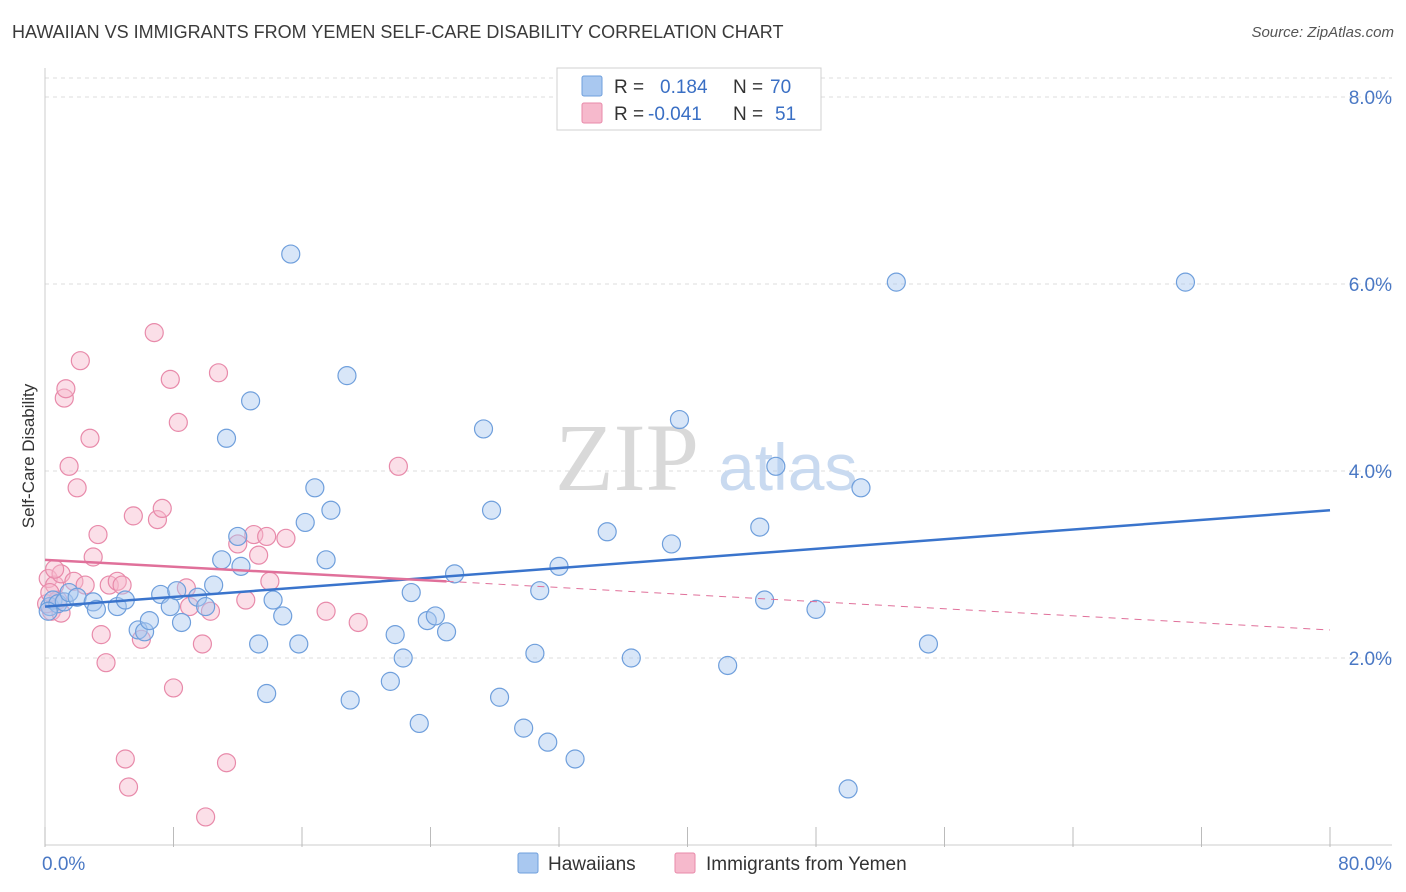 This screenshot has width=1406, height=892. What do you see at coordinates (888, 605) in the screenshot?
I see `trend-line-yemen-extrapolated` at bounding box center [888, 605].